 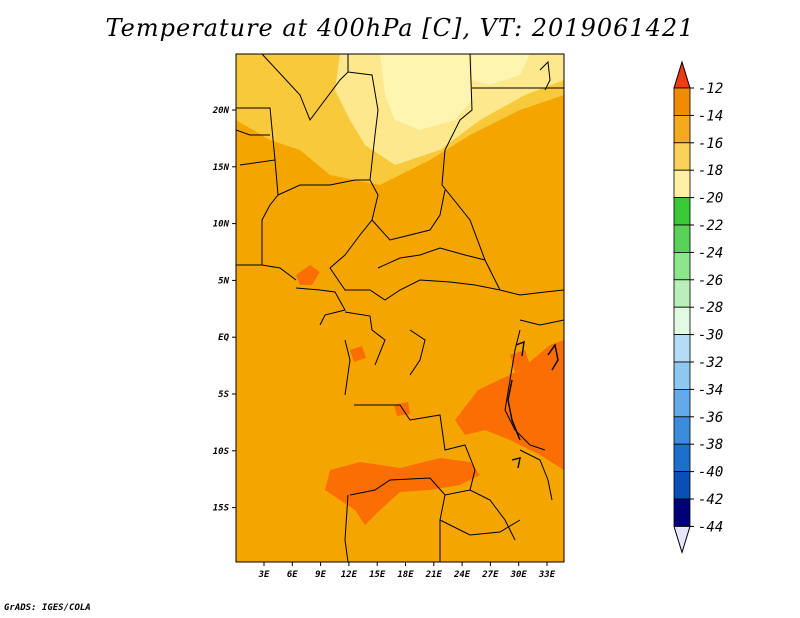 I want to click on lat-tick-label: 15N, so click(x=221, y=168).